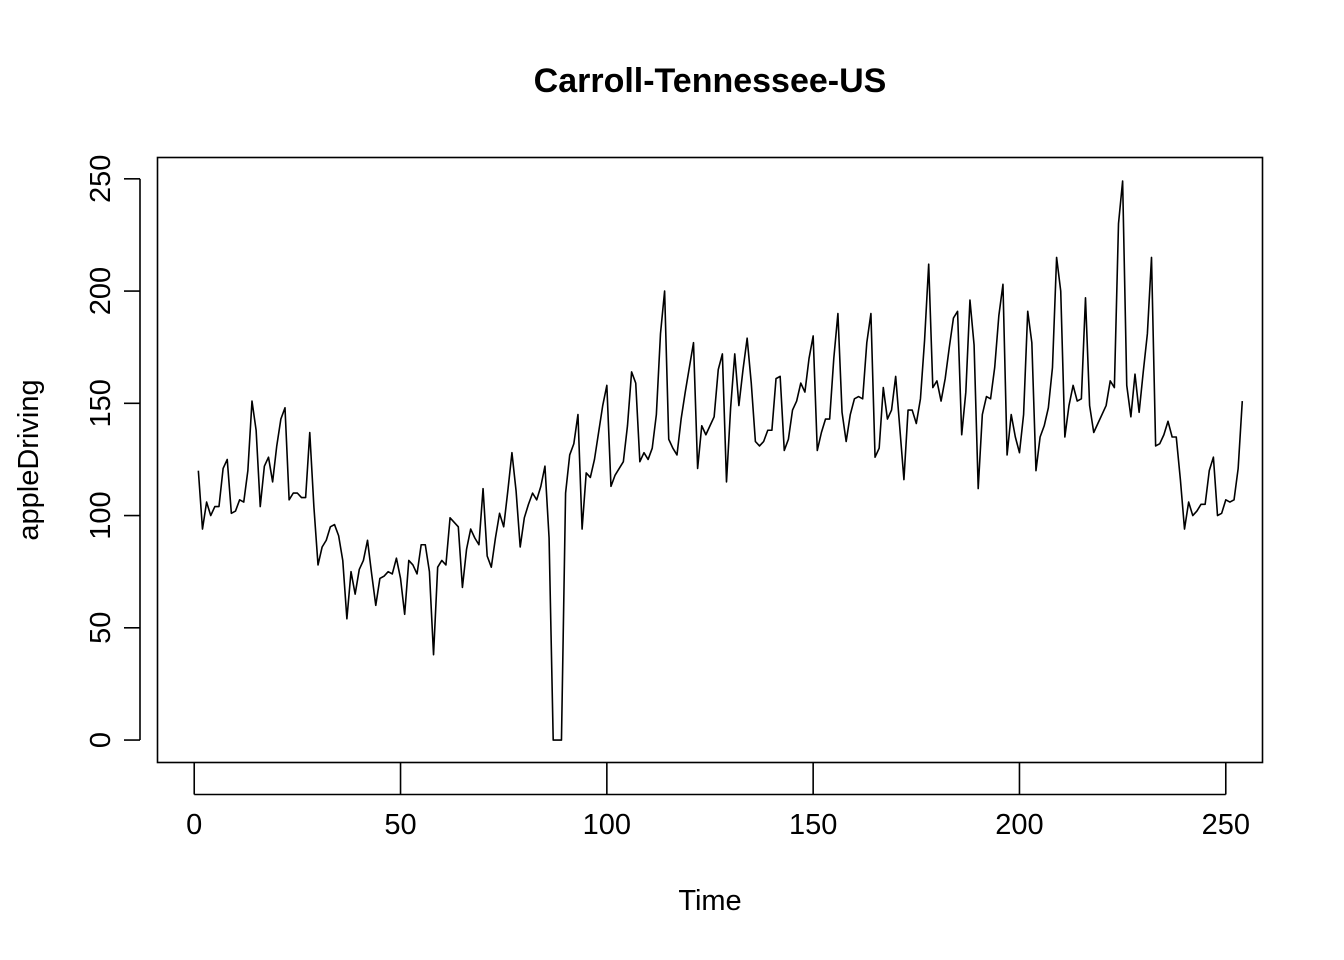 This screenshot has height=960, width=1344. Describe the element at coordinates (101, 179) in the screenshot. I see `y-tick-label: 250` at that location.